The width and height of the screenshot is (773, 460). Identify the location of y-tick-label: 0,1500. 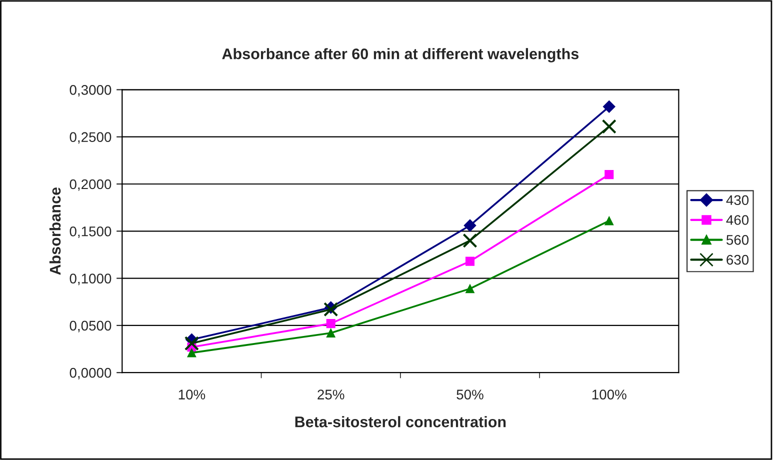
(91, 232).